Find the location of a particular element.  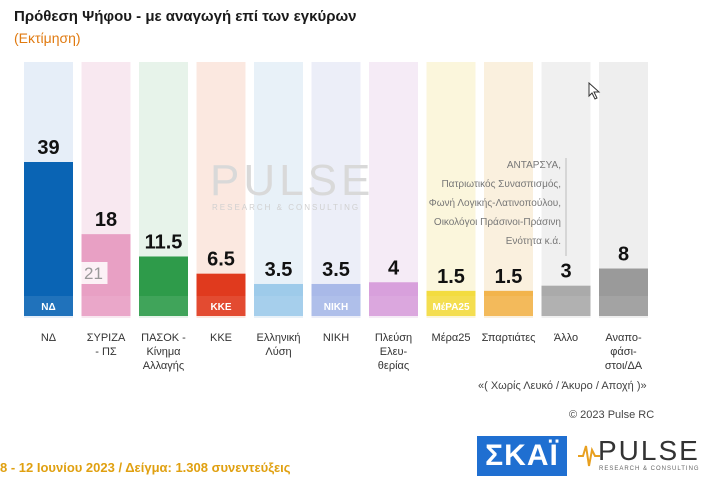

inner-label: 21 is located at coordinates (93, 273).